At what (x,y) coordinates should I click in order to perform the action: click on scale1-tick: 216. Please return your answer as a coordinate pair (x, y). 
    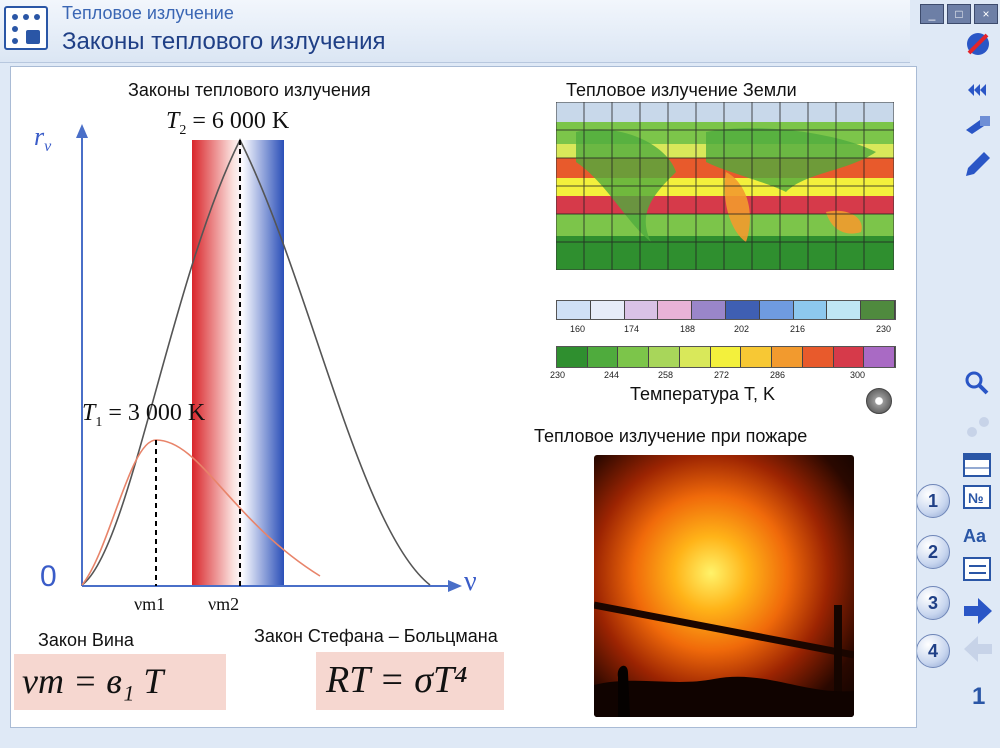
    Looking at the image, I should click on (798, 329).